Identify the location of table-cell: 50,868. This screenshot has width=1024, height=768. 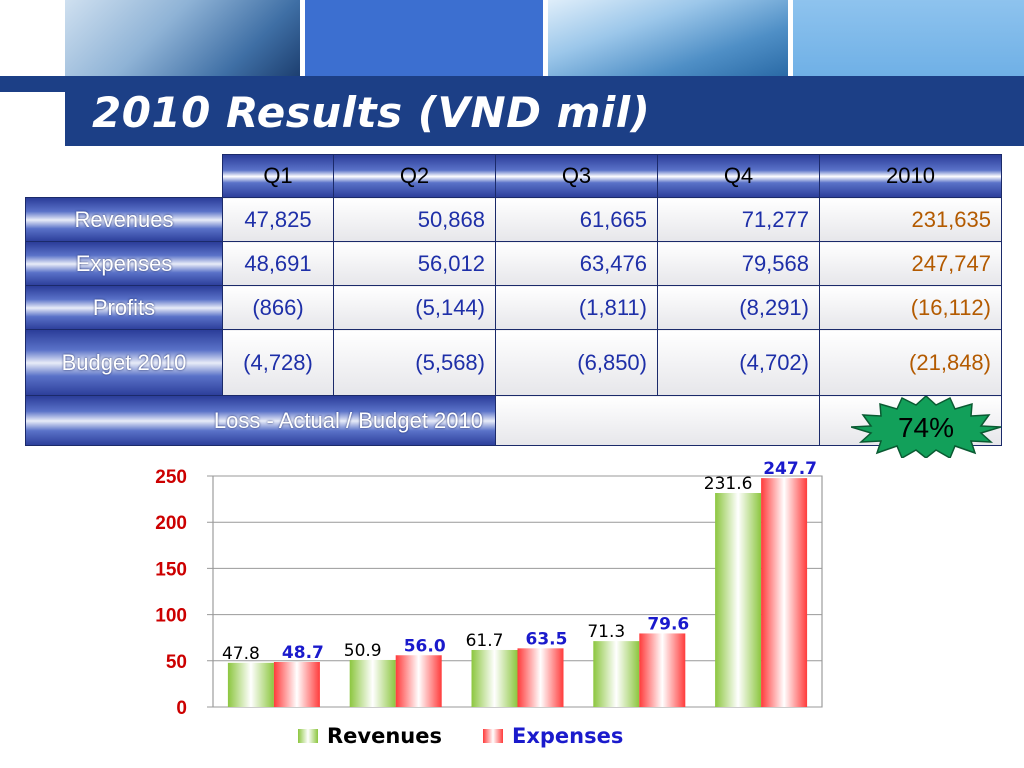
(414, 219).